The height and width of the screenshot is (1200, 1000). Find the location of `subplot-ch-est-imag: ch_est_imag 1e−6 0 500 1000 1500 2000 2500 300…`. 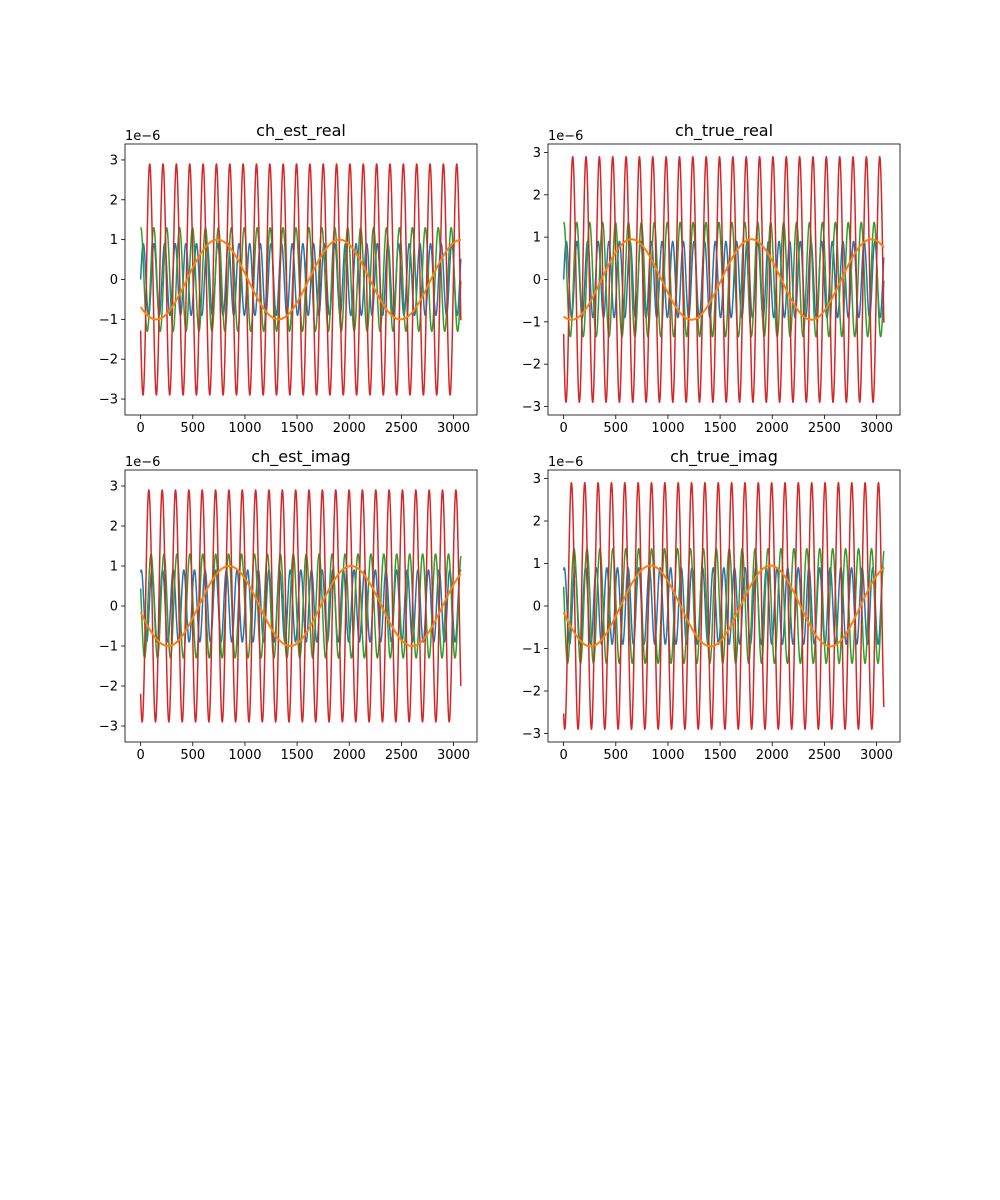

subplot-ch-est-imag: ch_est_imag 1e−6 0 500 1000 1500 2000 2500 300… is located at coordinates (288, 605).